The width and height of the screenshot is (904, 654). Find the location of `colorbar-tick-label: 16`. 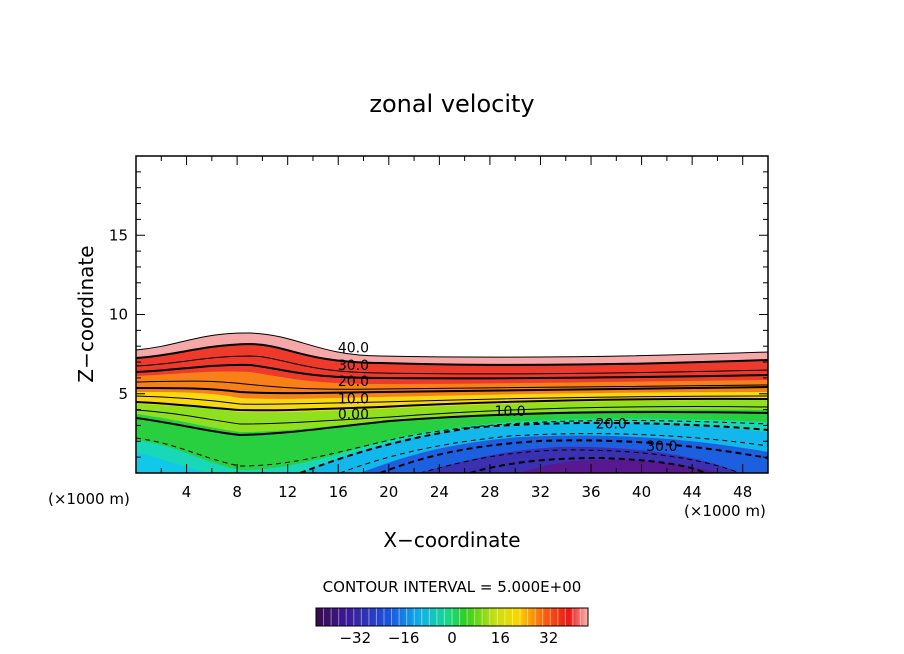

colorbar-tick-label: 16 is located at coordinates (500, 638).